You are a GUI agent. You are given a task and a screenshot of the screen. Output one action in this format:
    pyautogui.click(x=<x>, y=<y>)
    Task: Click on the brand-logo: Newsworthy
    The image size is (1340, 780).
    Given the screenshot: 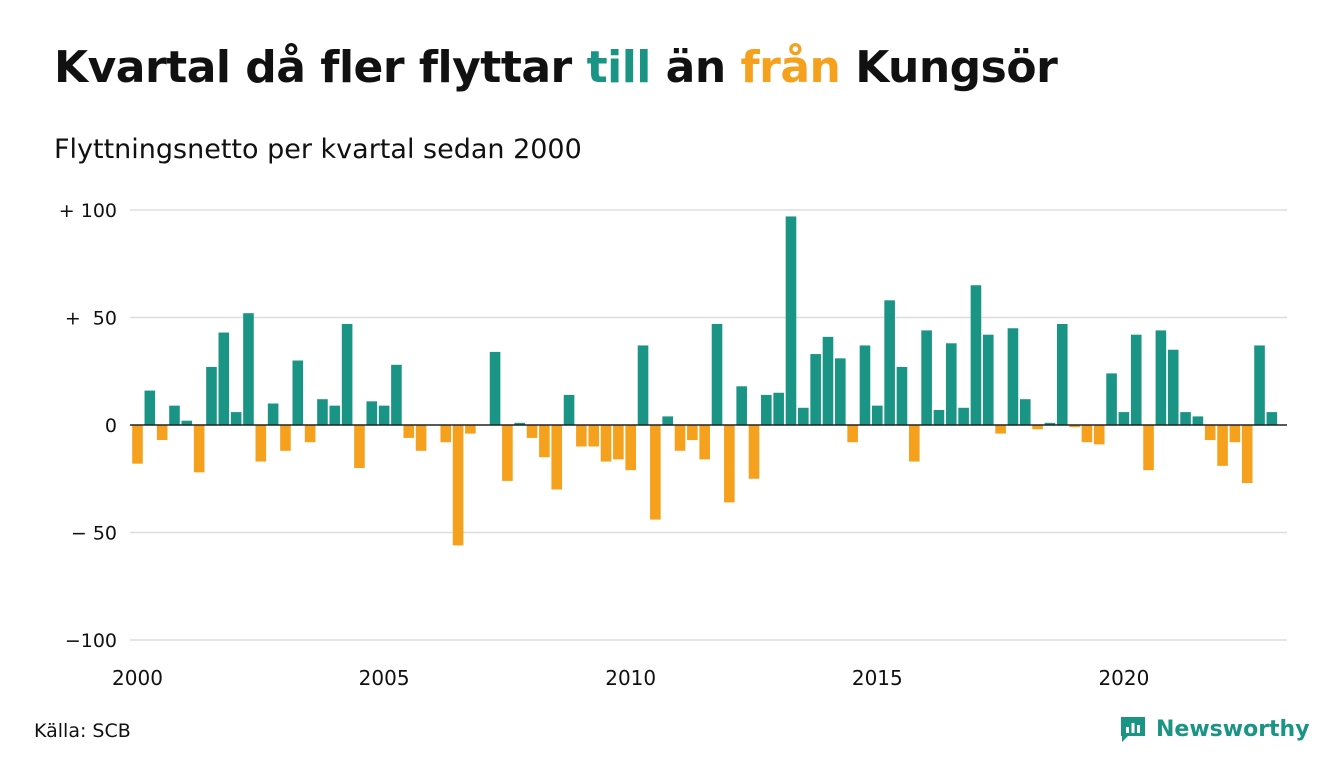 What is the action you would take?
    pyautogui.click(x=1214, y=729)
    